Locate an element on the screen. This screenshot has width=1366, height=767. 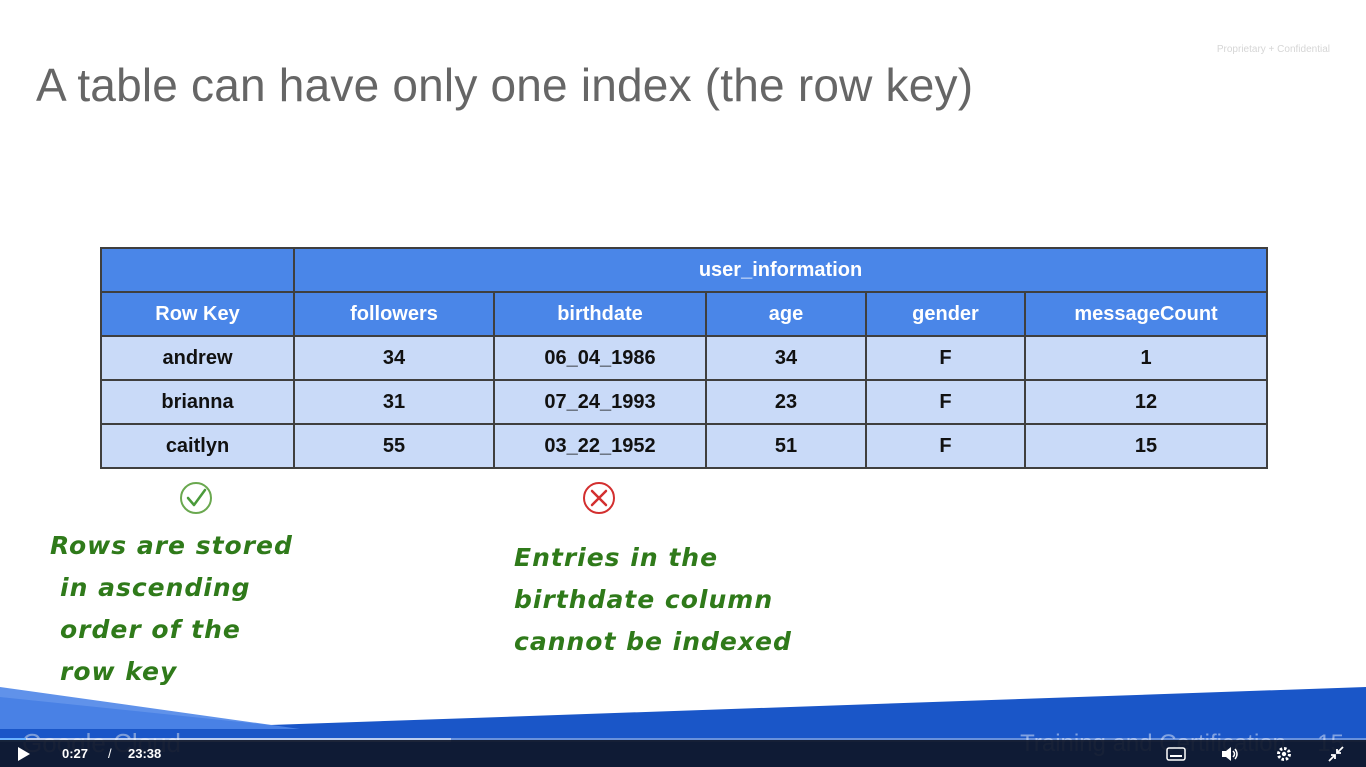
volume-button is located at coordinates (1230, 753).